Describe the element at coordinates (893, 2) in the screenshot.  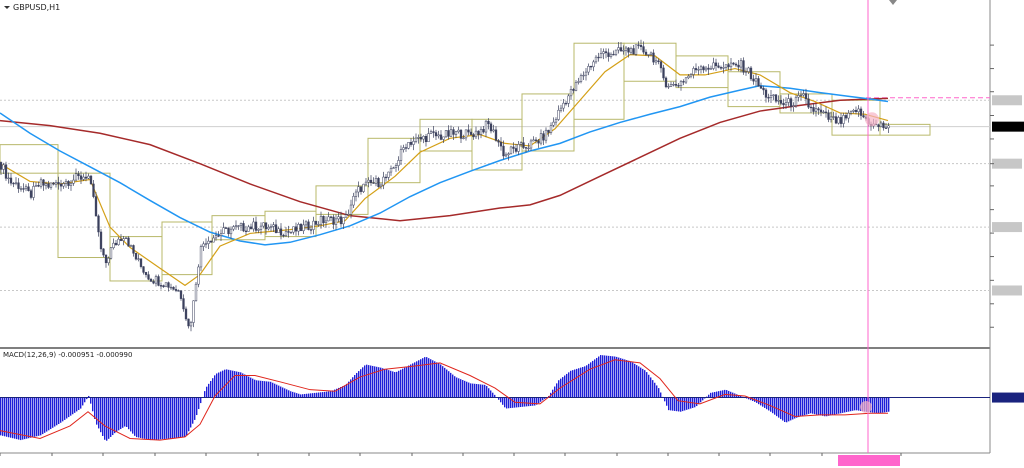
I see `chart-shift-marker` at that location.